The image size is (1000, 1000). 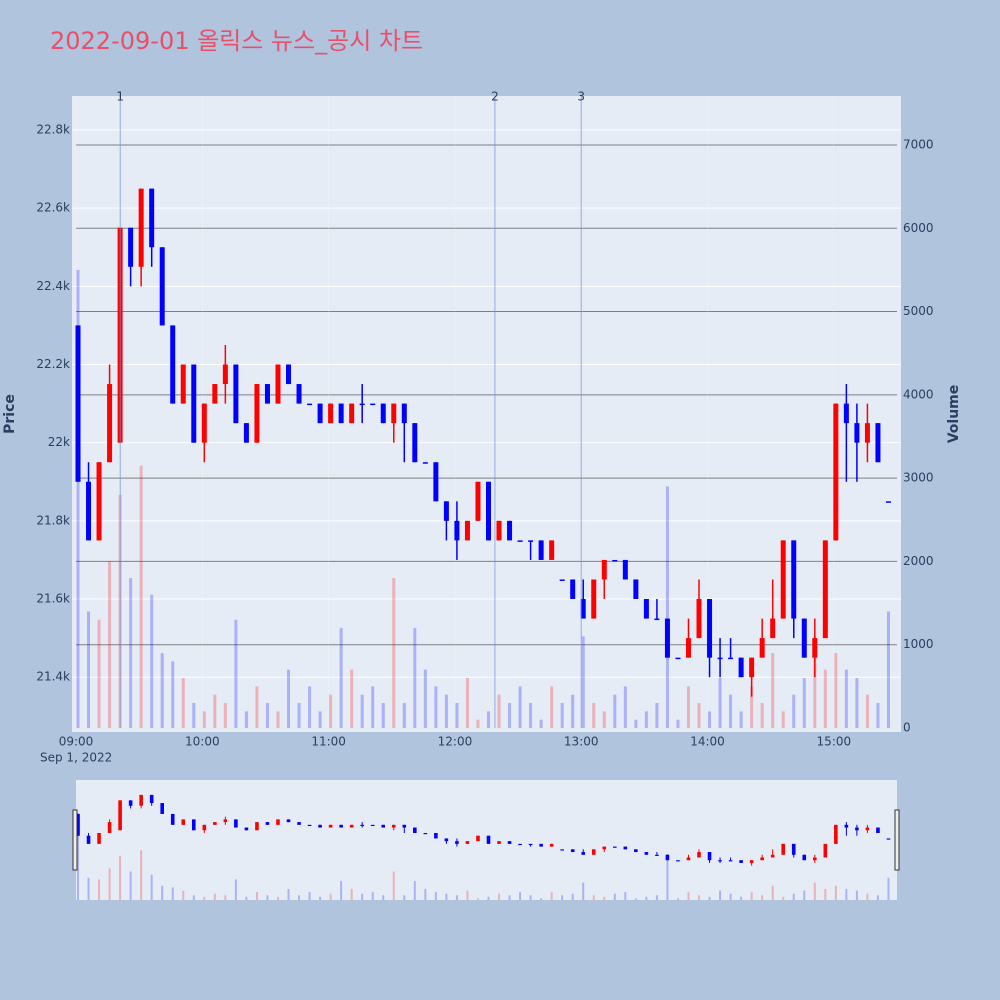 I want to click on range-slider, so click(x=486, y=840).